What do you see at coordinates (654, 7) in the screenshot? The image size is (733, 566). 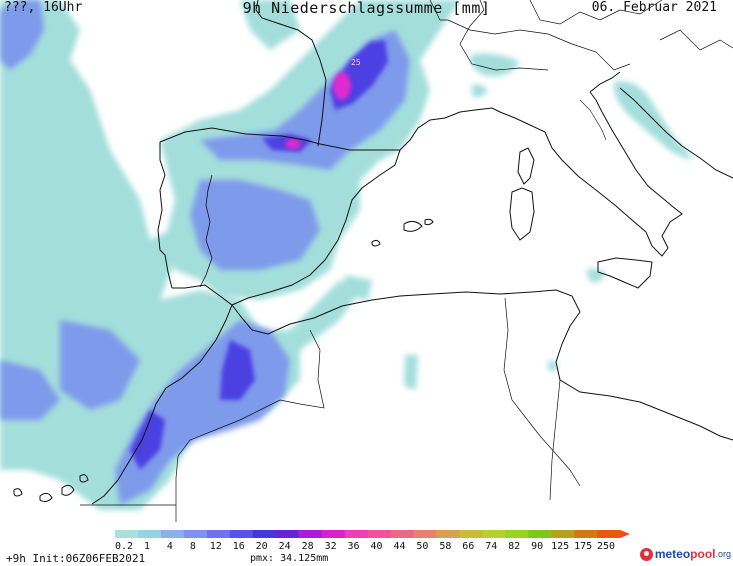 I see `forecast-date: 06. Februar 2021` at bounding box center [654, 7].